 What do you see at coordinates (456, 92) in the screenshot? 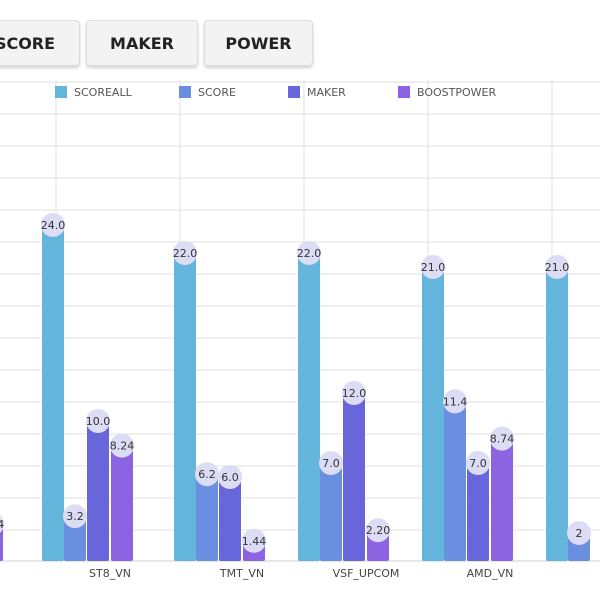
I see `legend-label: BOOSTPOWER` at bounding box center [456, 92].